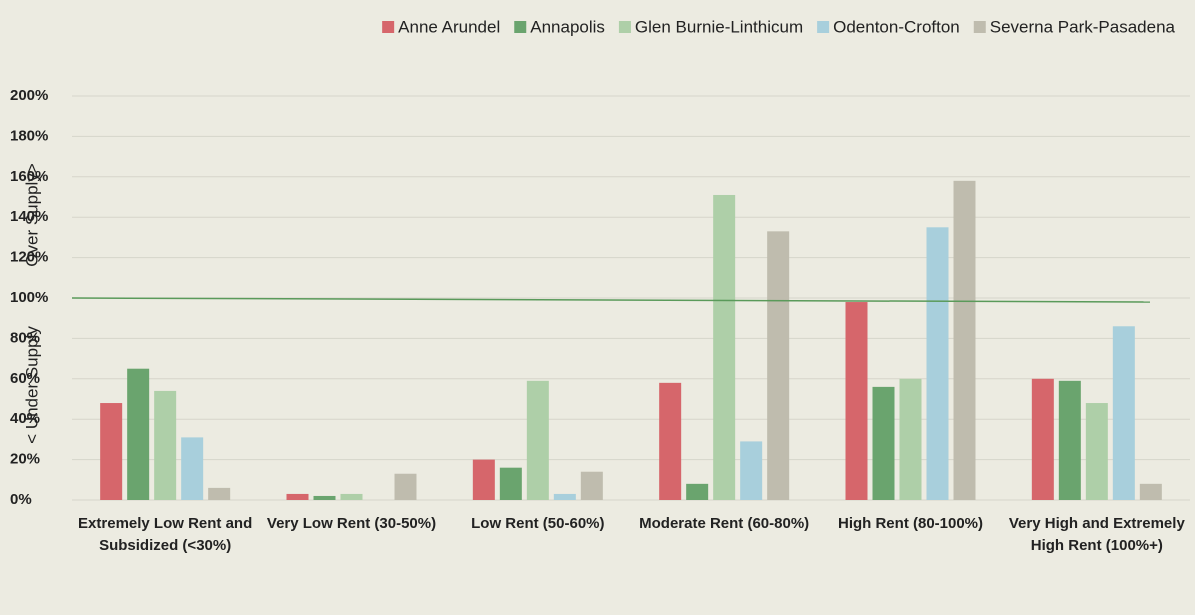  I want to click on legend-label: Annapolis, so click(567, 26).